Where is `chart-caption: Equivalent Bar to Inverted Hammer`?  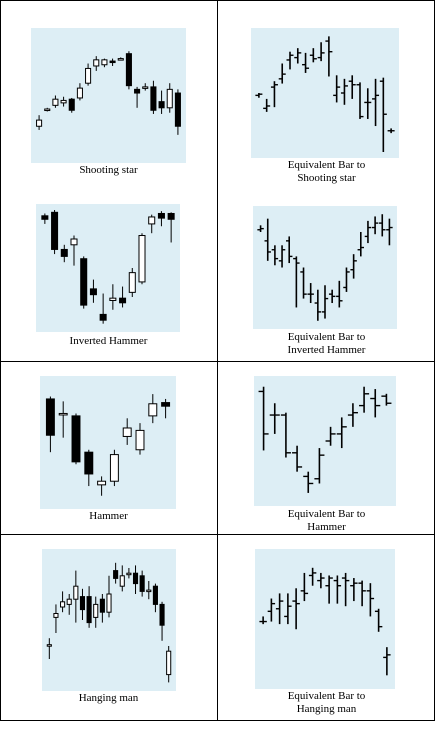
chart-caption: Equivalent Bar to Inverted Hammer is located at coordinates (326, 343).